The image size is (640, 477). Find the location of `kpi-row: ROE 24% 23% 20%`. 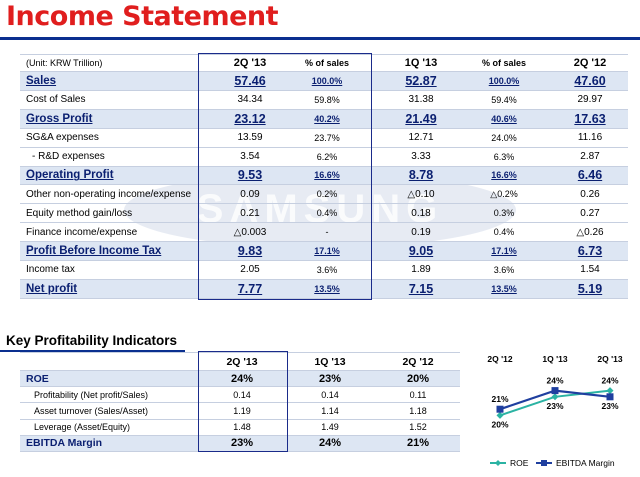

kpi-row: ROE 24% 23% 20% is located at coordinates (240, 378).